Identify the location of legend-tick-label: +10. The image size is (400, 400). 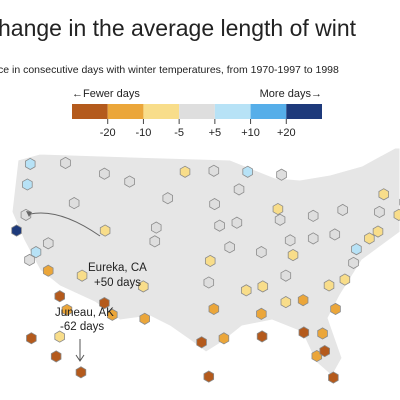
(250, 133).